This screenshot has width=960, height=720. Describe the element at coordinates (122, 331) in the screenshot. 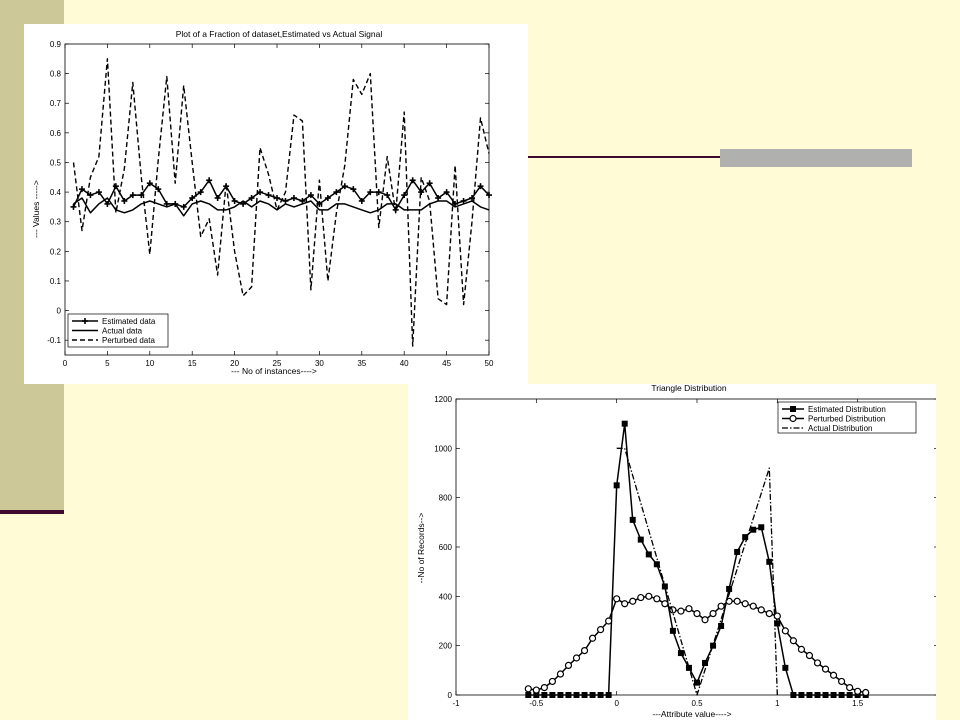

I see `legend-label: Actual data` at that location.